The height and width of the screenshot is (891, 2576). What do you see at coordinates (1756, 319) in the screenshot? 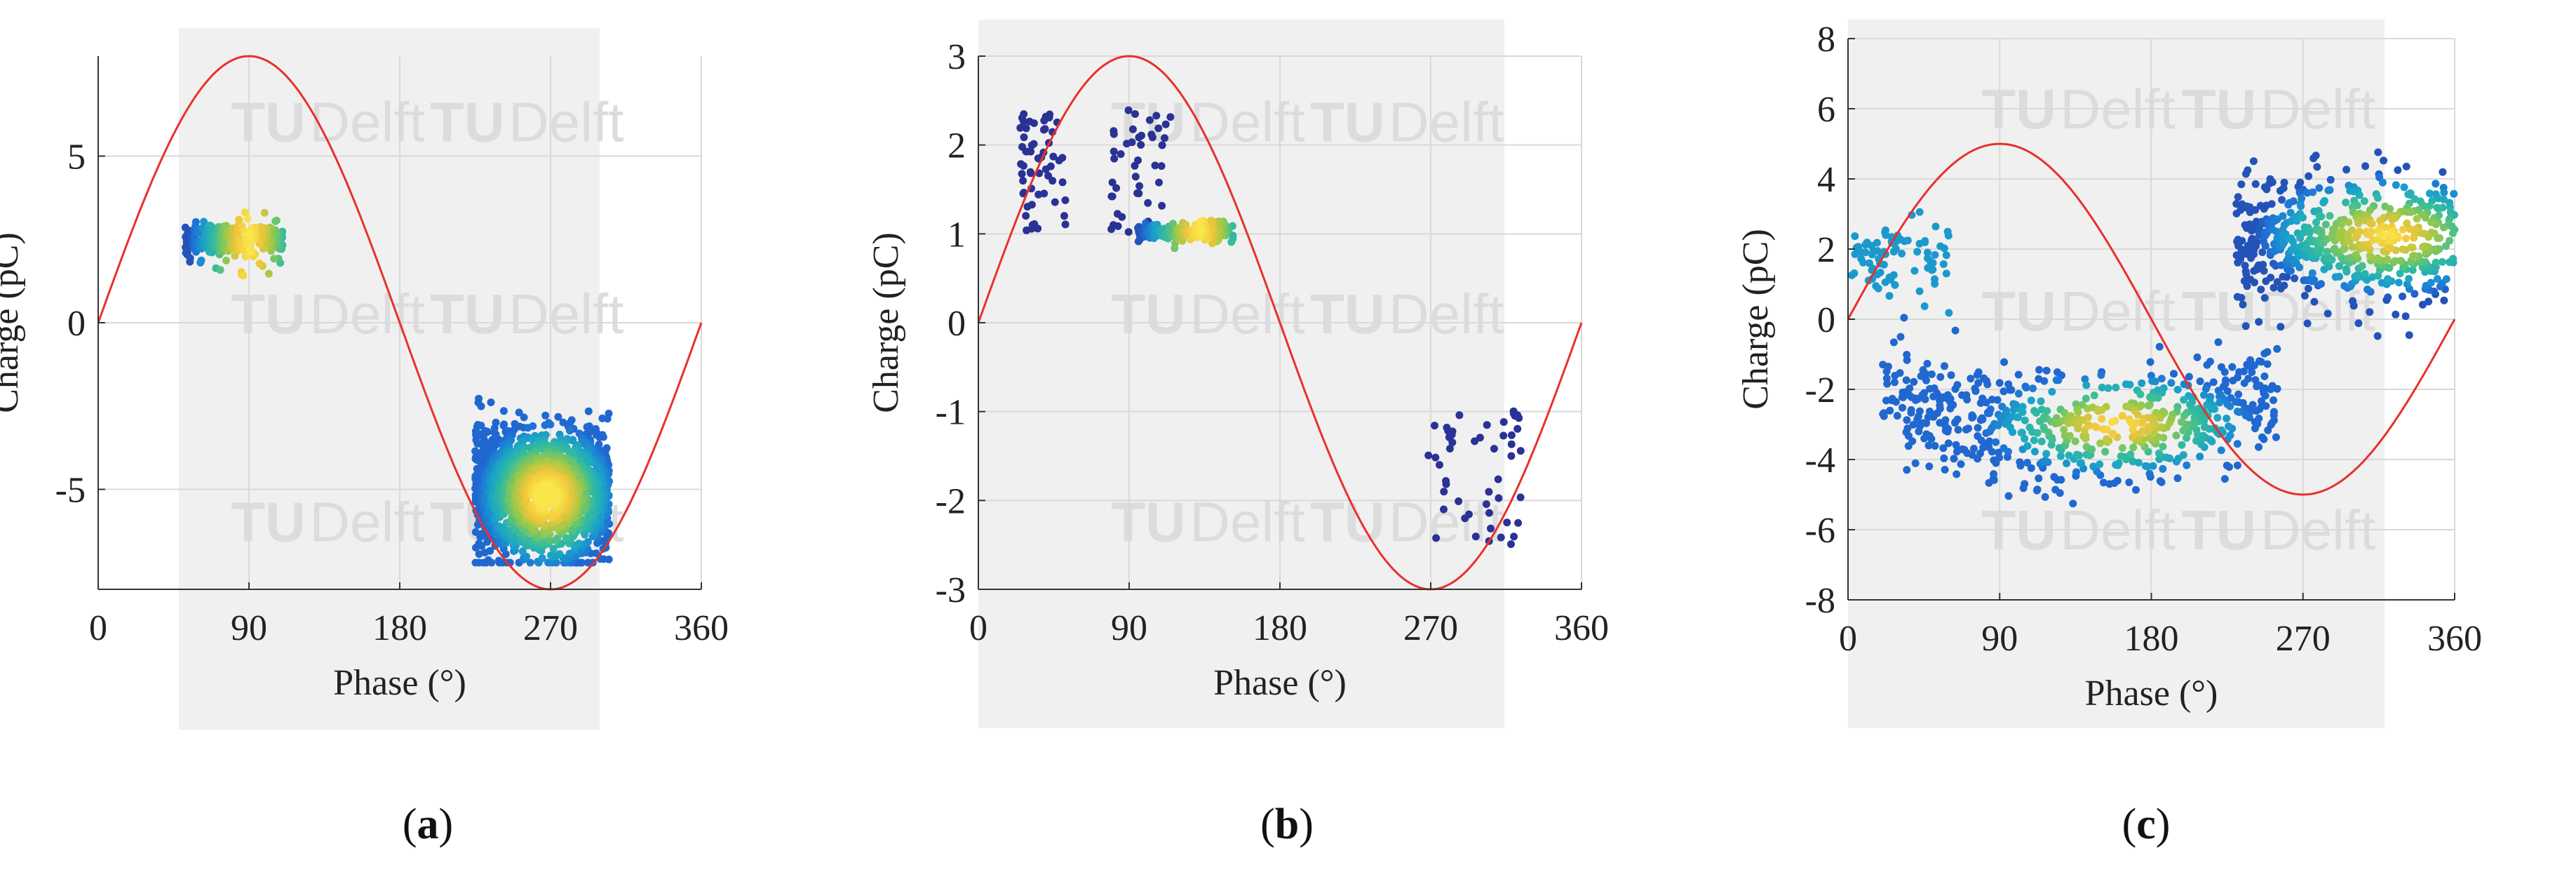
I see `y-axis-label: Charge (pC)` at bounding box center [1756, 319].